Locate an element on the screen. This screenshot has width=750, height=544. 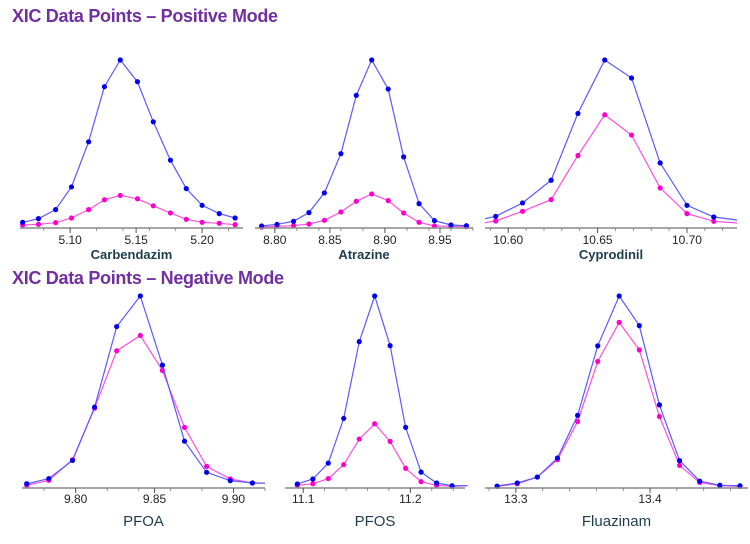
positive-mode-title: XIC Data Points – Positive Mode is located at coordinates (145, 16).